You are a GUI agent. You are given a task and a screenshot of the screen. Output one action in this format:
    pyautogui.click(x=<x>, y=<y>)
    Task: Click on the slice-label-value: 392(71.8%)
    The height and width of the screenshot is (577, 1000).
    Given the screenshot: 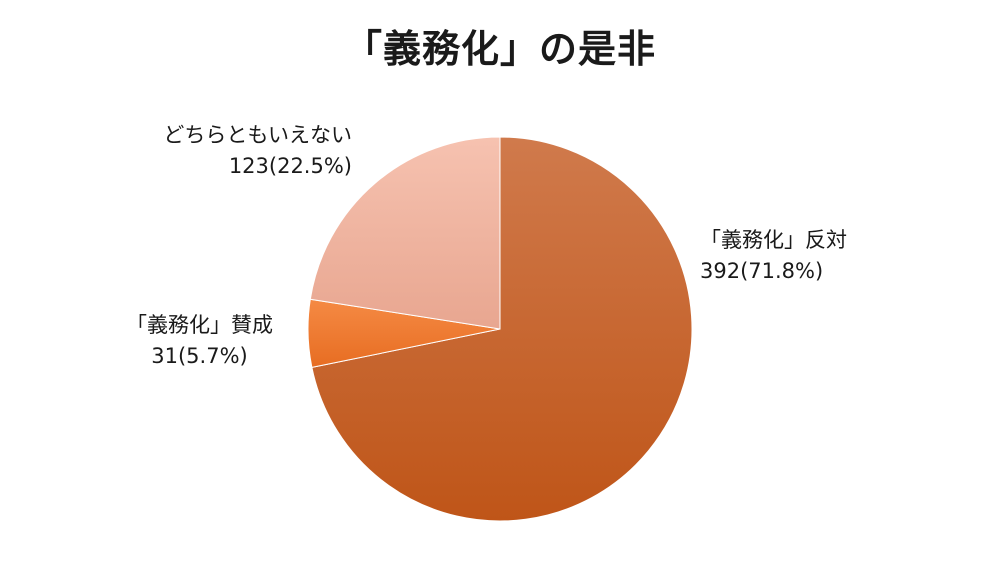 What is the action you would take?
    pyautogui.click(x=762, y=271)
    